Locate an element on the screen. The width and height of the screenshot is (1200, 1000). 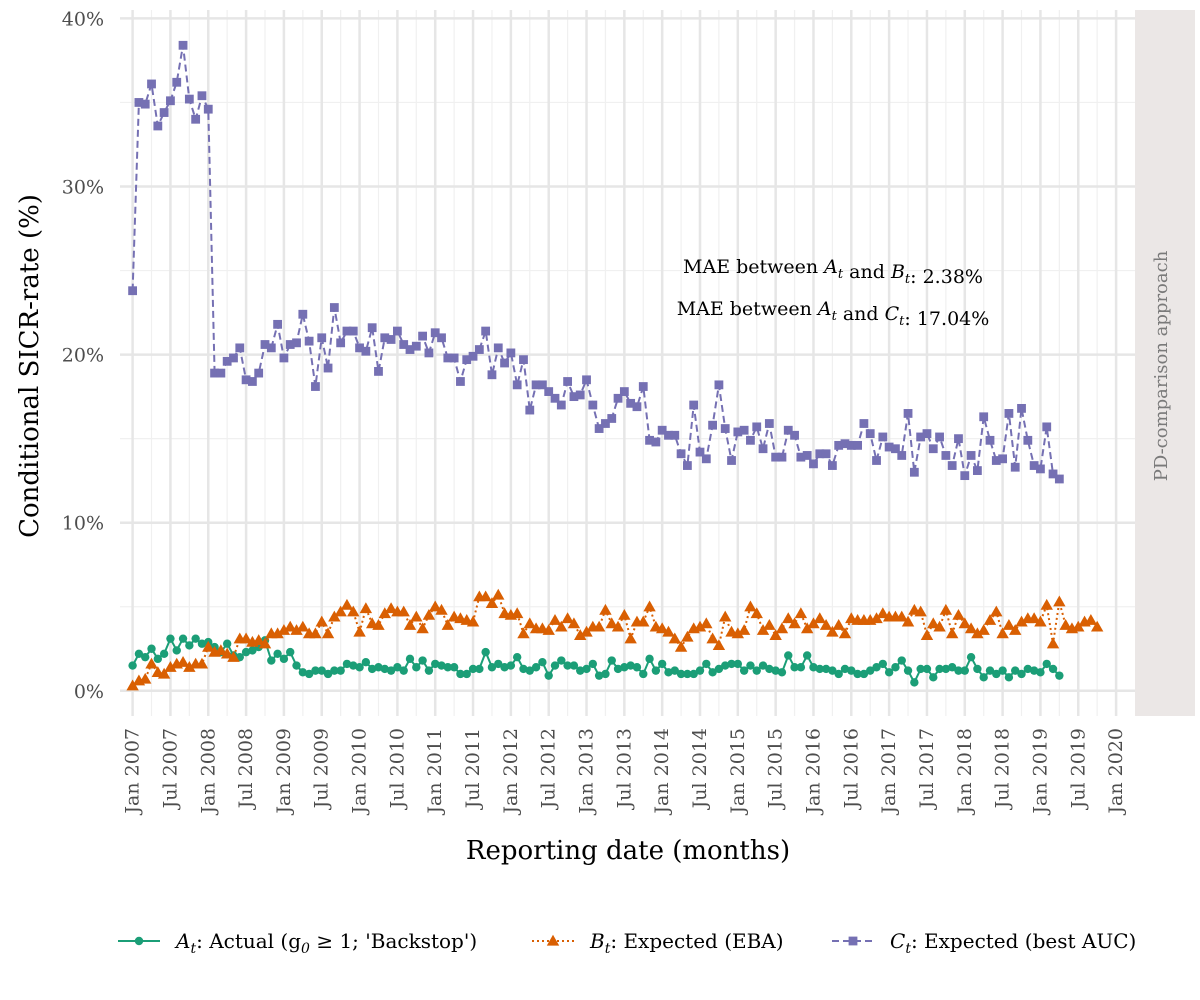
x-tick-label: Jul 2009 is located at coordinates (322, 769).